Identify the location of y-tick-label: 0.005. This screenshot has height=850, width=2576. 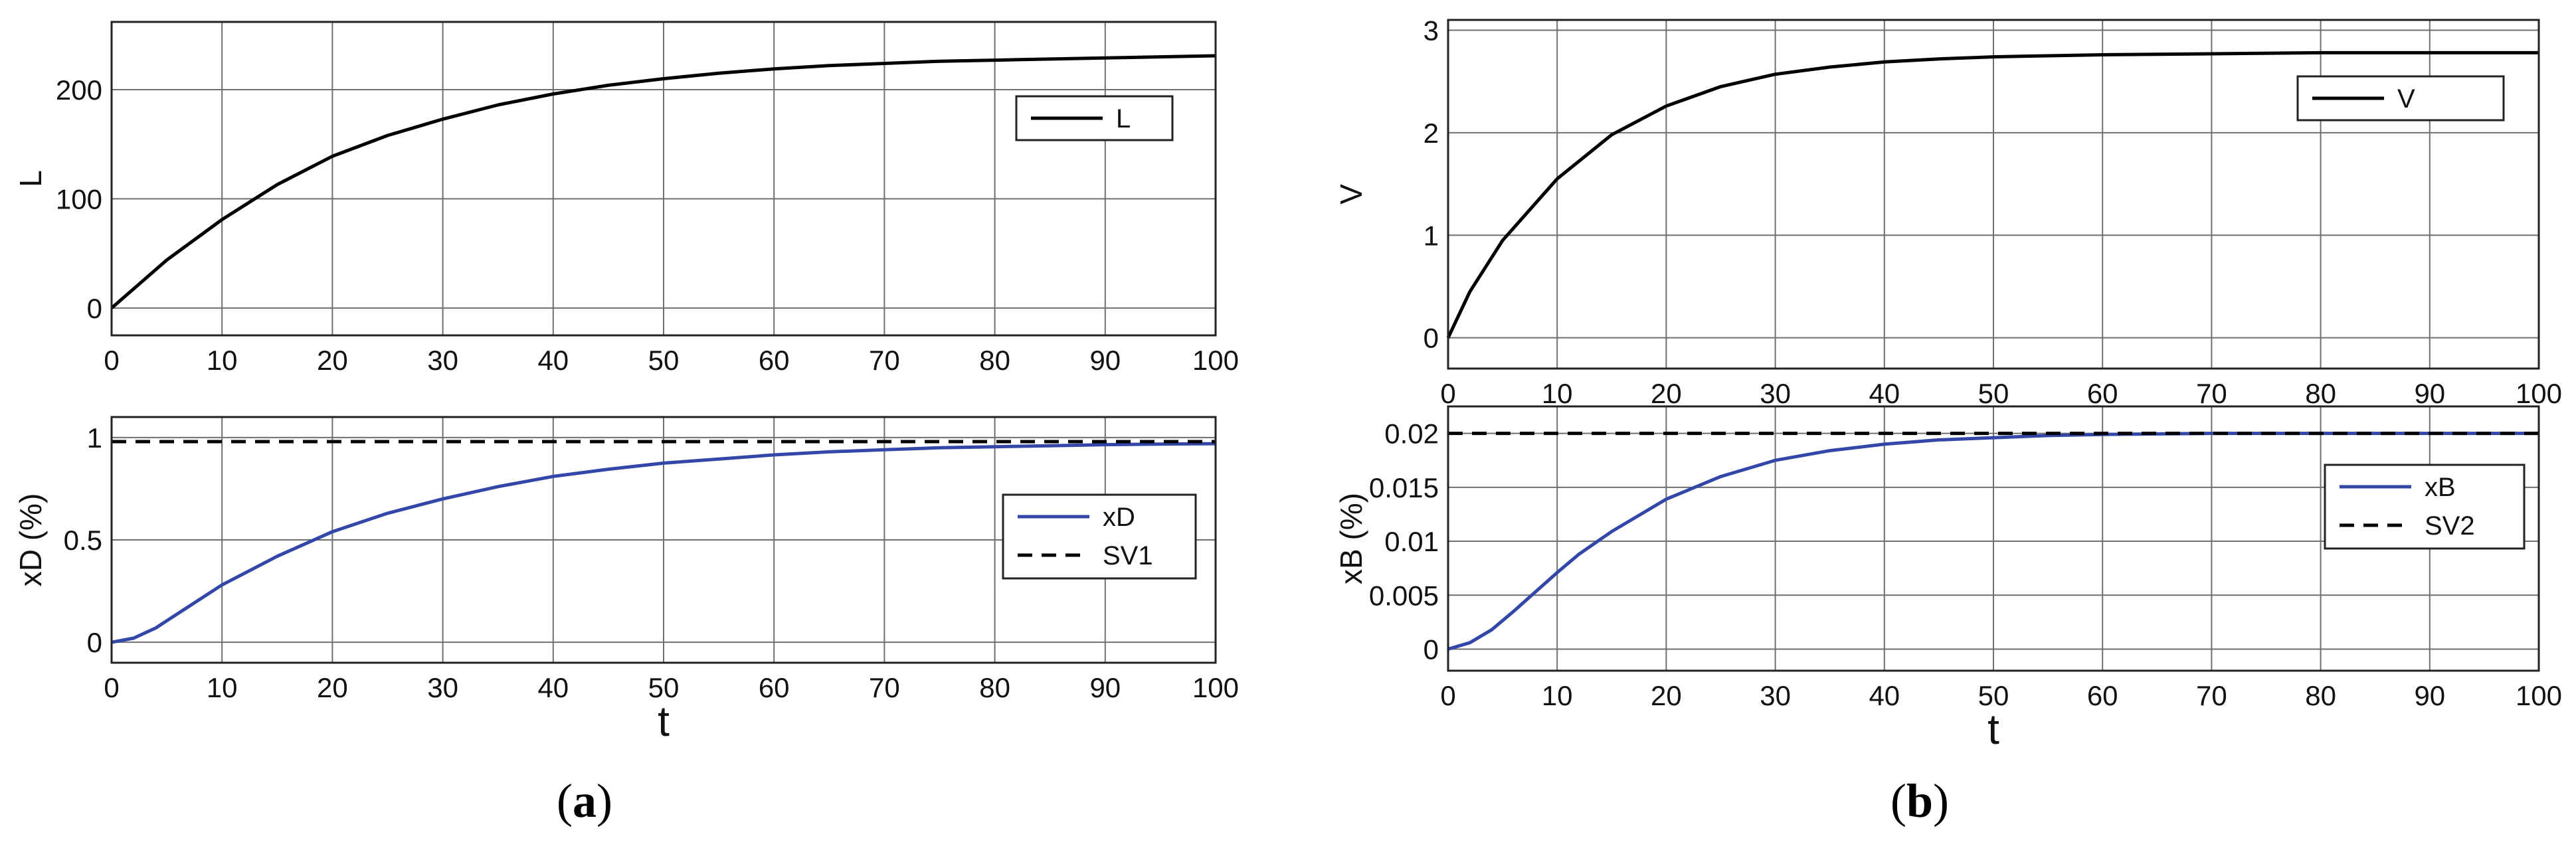
(1404, 595).